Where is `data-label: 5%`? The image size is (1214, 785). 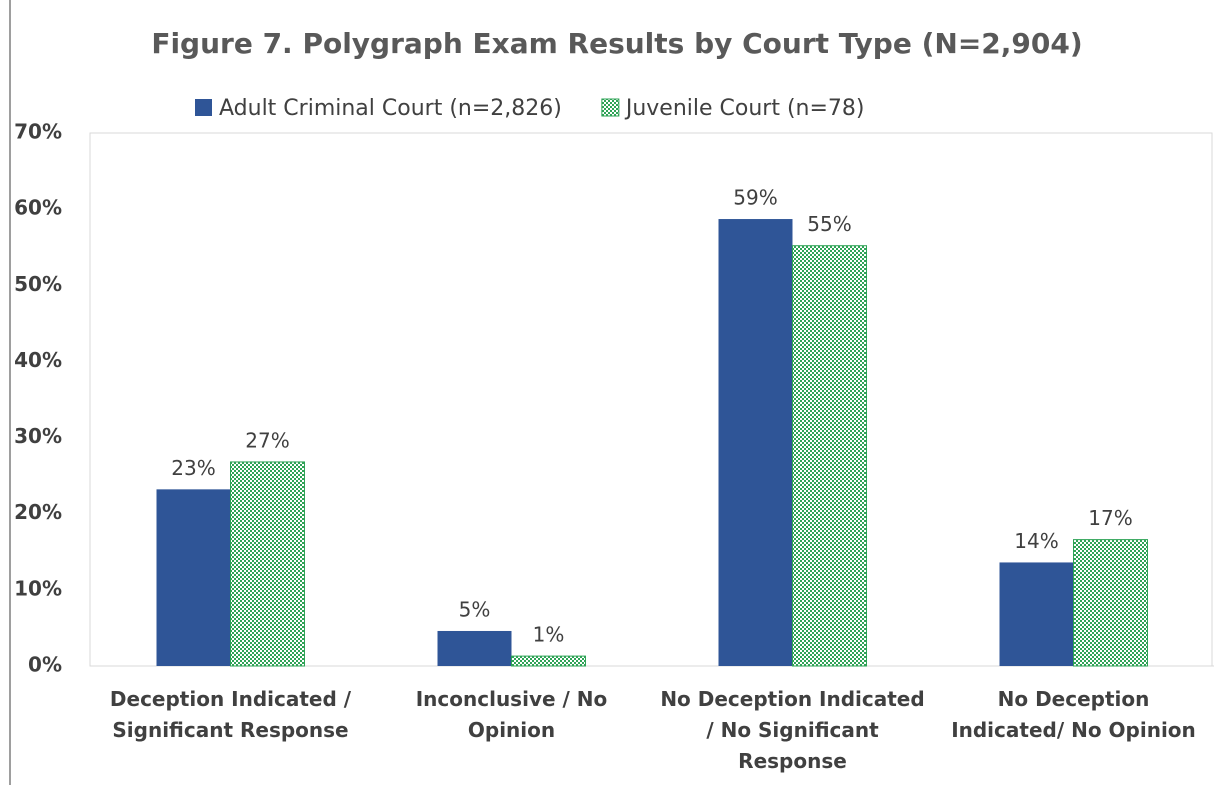 data-label: 5% is located at coordinates (475, 609).